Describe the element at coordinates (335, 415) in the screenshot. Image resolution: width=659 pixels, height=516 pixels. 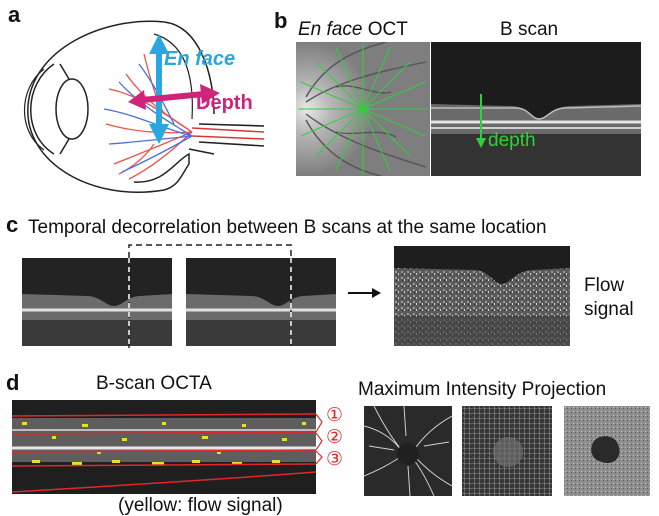
I see `layer-label-1: ①` at that location.